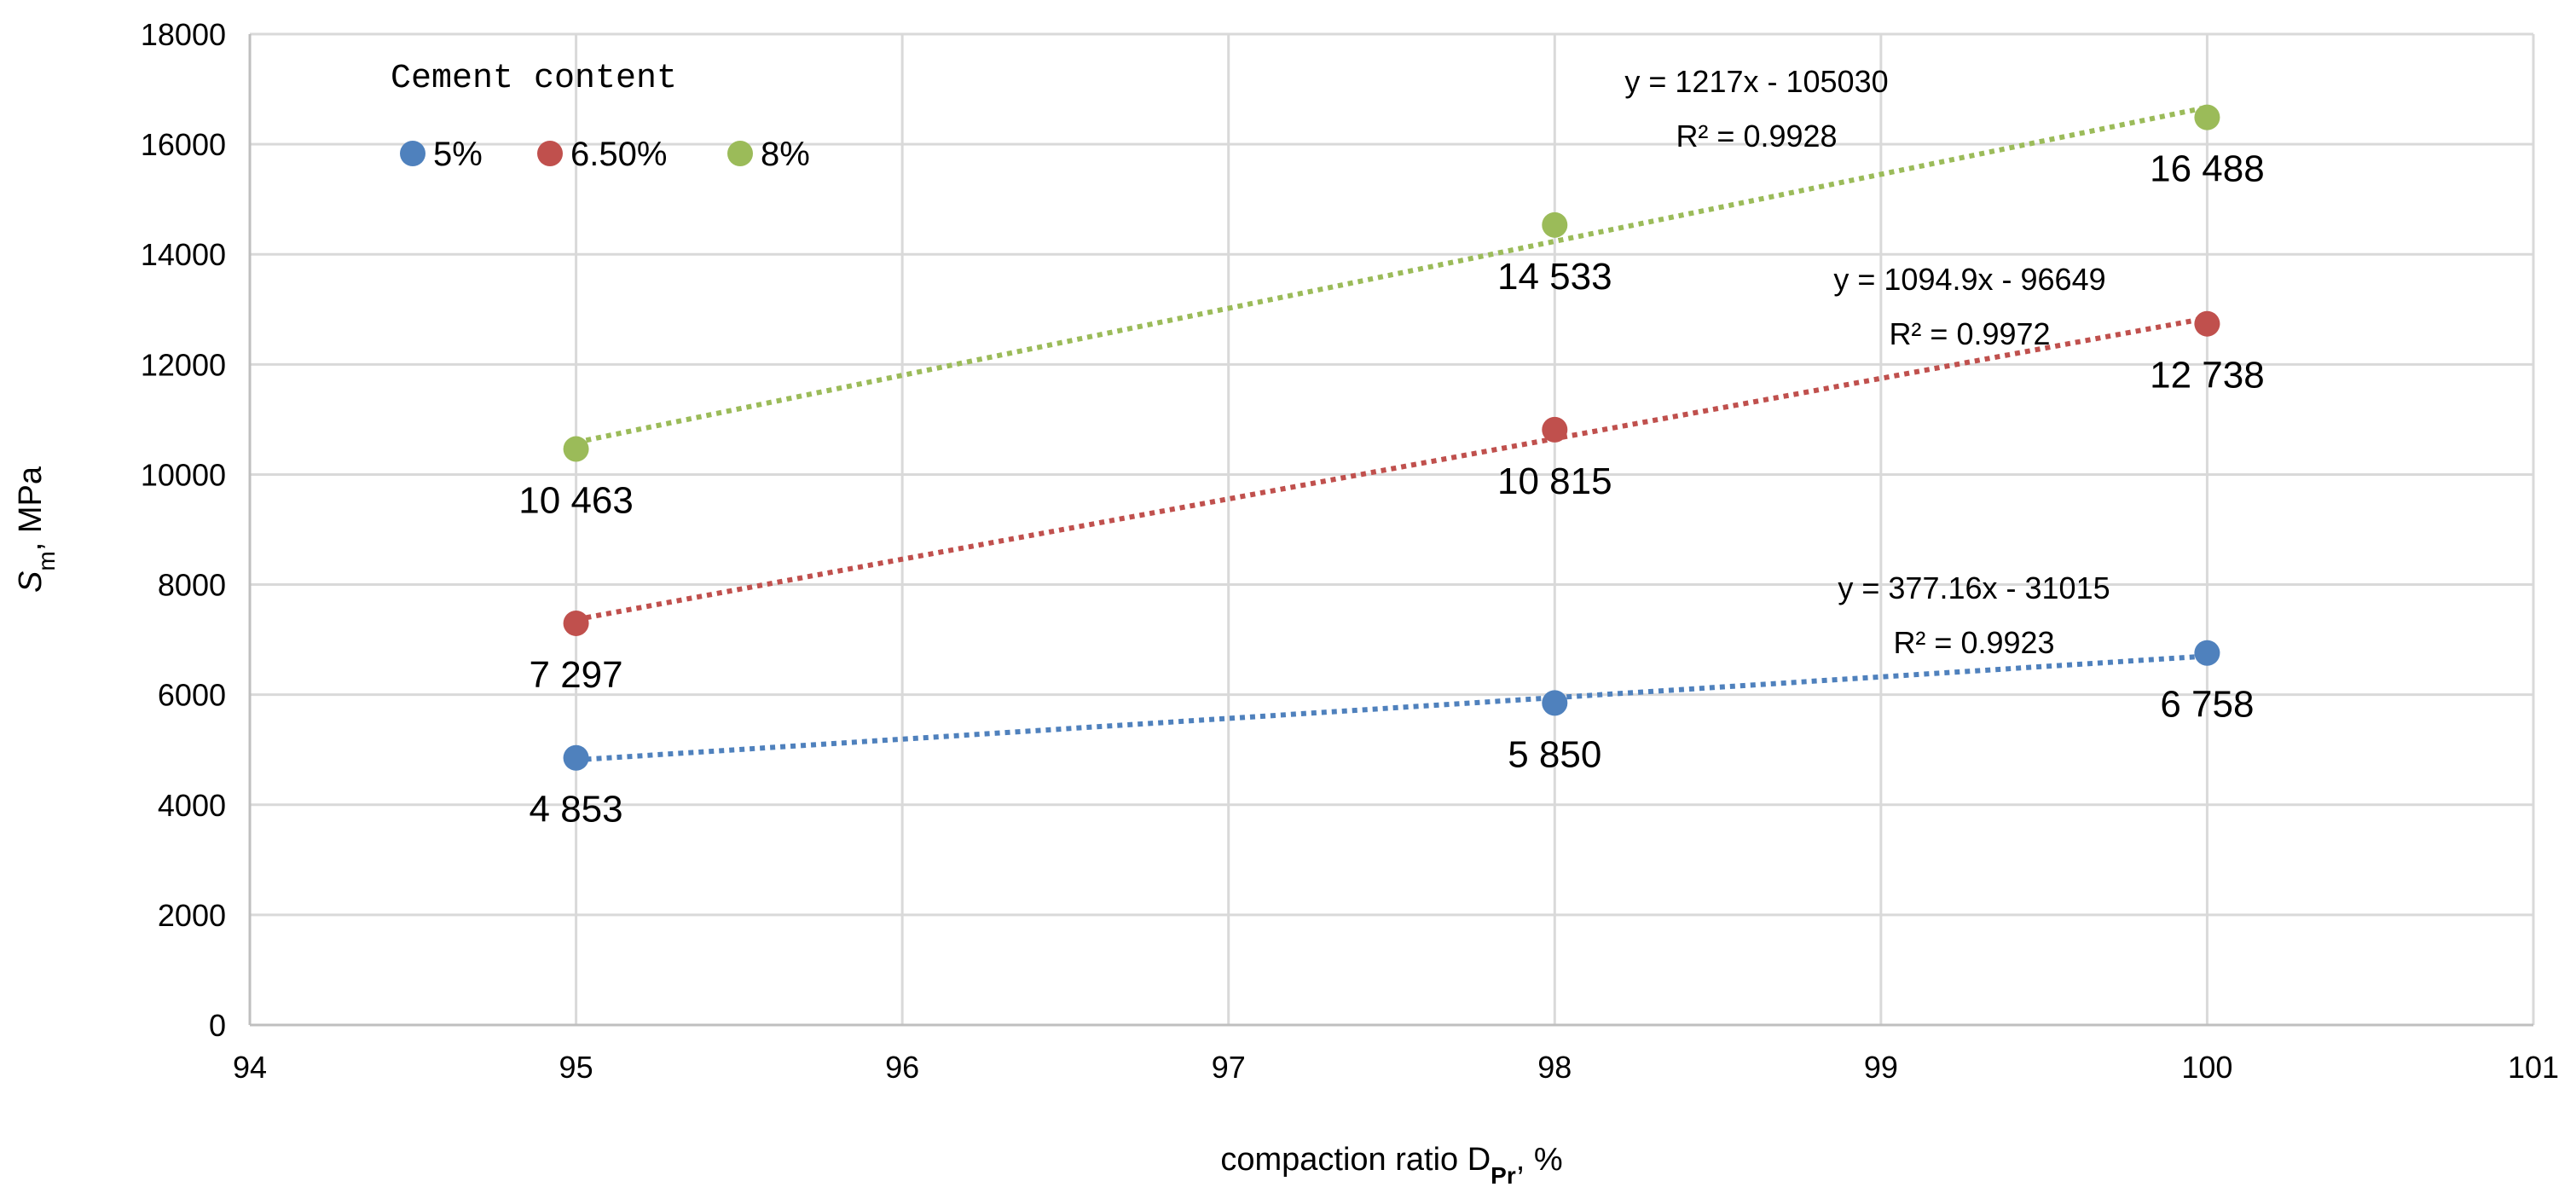 The width and height of the screenshot is (2576, 1187). Describe the element at coordinates (1881, 1067) in the screenshot. I see `x-tick-label: 99` at that location.